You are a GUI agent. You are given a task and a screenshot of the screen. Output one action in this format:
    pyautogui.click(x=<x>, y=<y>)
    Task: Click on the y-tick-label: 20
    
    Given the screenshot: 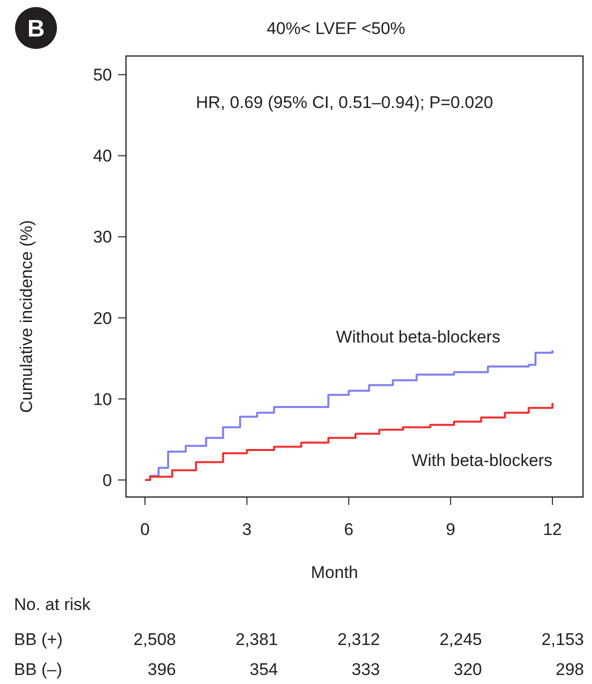 What is the action you would take?
    pyautogui.click(x=102, y=318)
    